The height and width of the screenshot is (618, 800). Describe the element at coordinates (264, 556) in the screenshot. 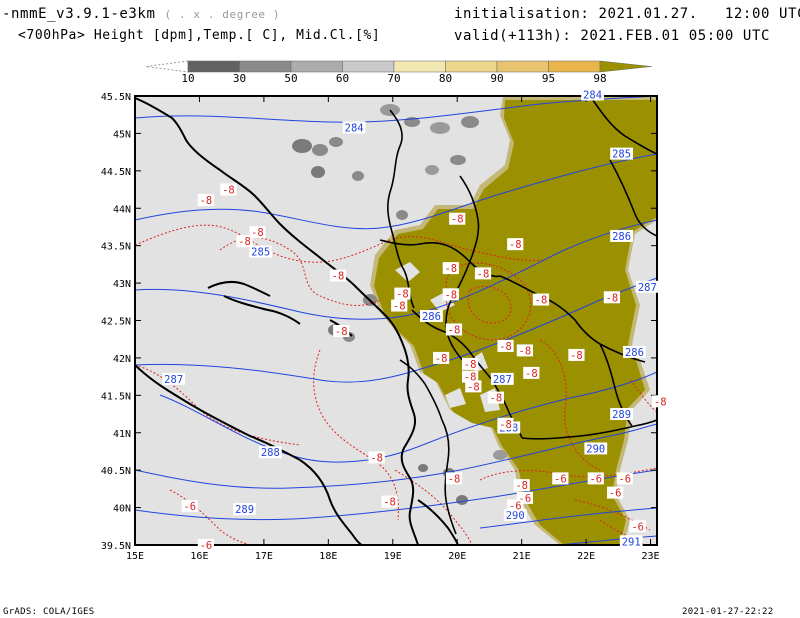

I see `lon-label: 17E` at that location.